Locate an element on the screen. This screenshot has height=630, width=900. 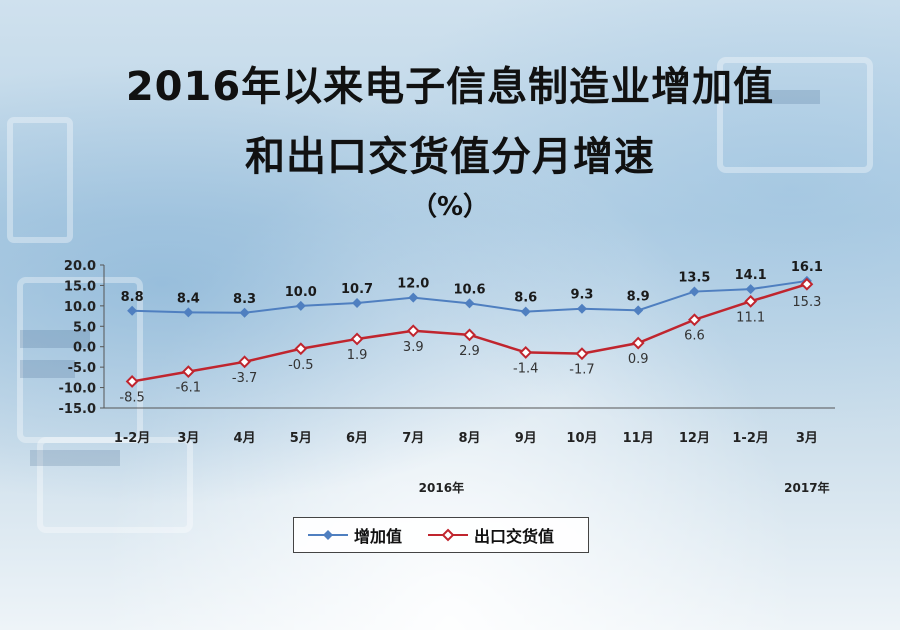
data-label: -0.5 is located at coordinates (300, 365).